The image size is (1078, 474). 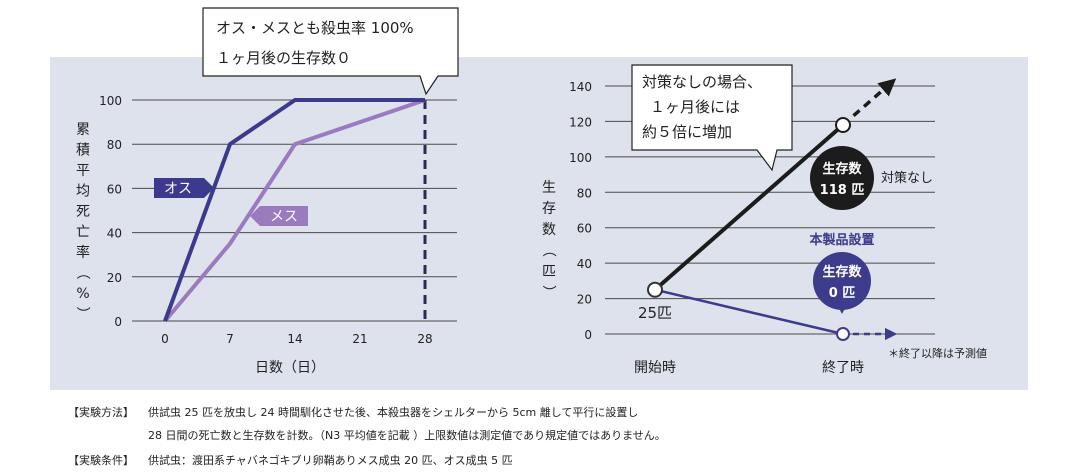 I want to click on svg-text: 118 匹, so click(x=842, y=190).